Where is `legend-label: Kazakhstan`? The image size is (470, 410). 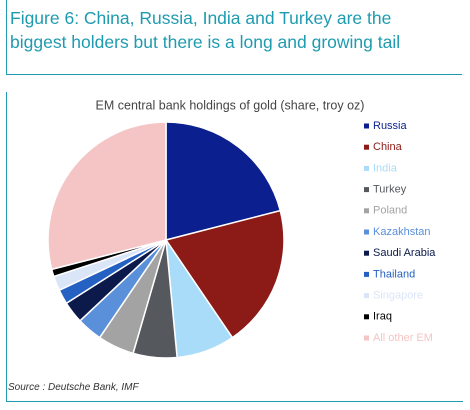
legend-label: Kazakhstan is located at coordinates (401, 232).